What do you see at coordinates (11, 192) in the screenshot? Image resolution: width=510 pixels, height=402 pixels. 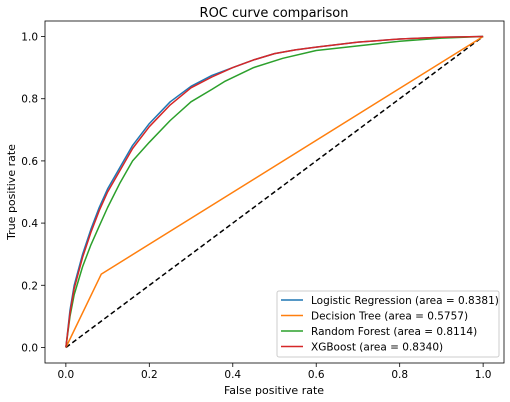 I see `y-axis-label: True positive rate` at bounding box center [11, 192].